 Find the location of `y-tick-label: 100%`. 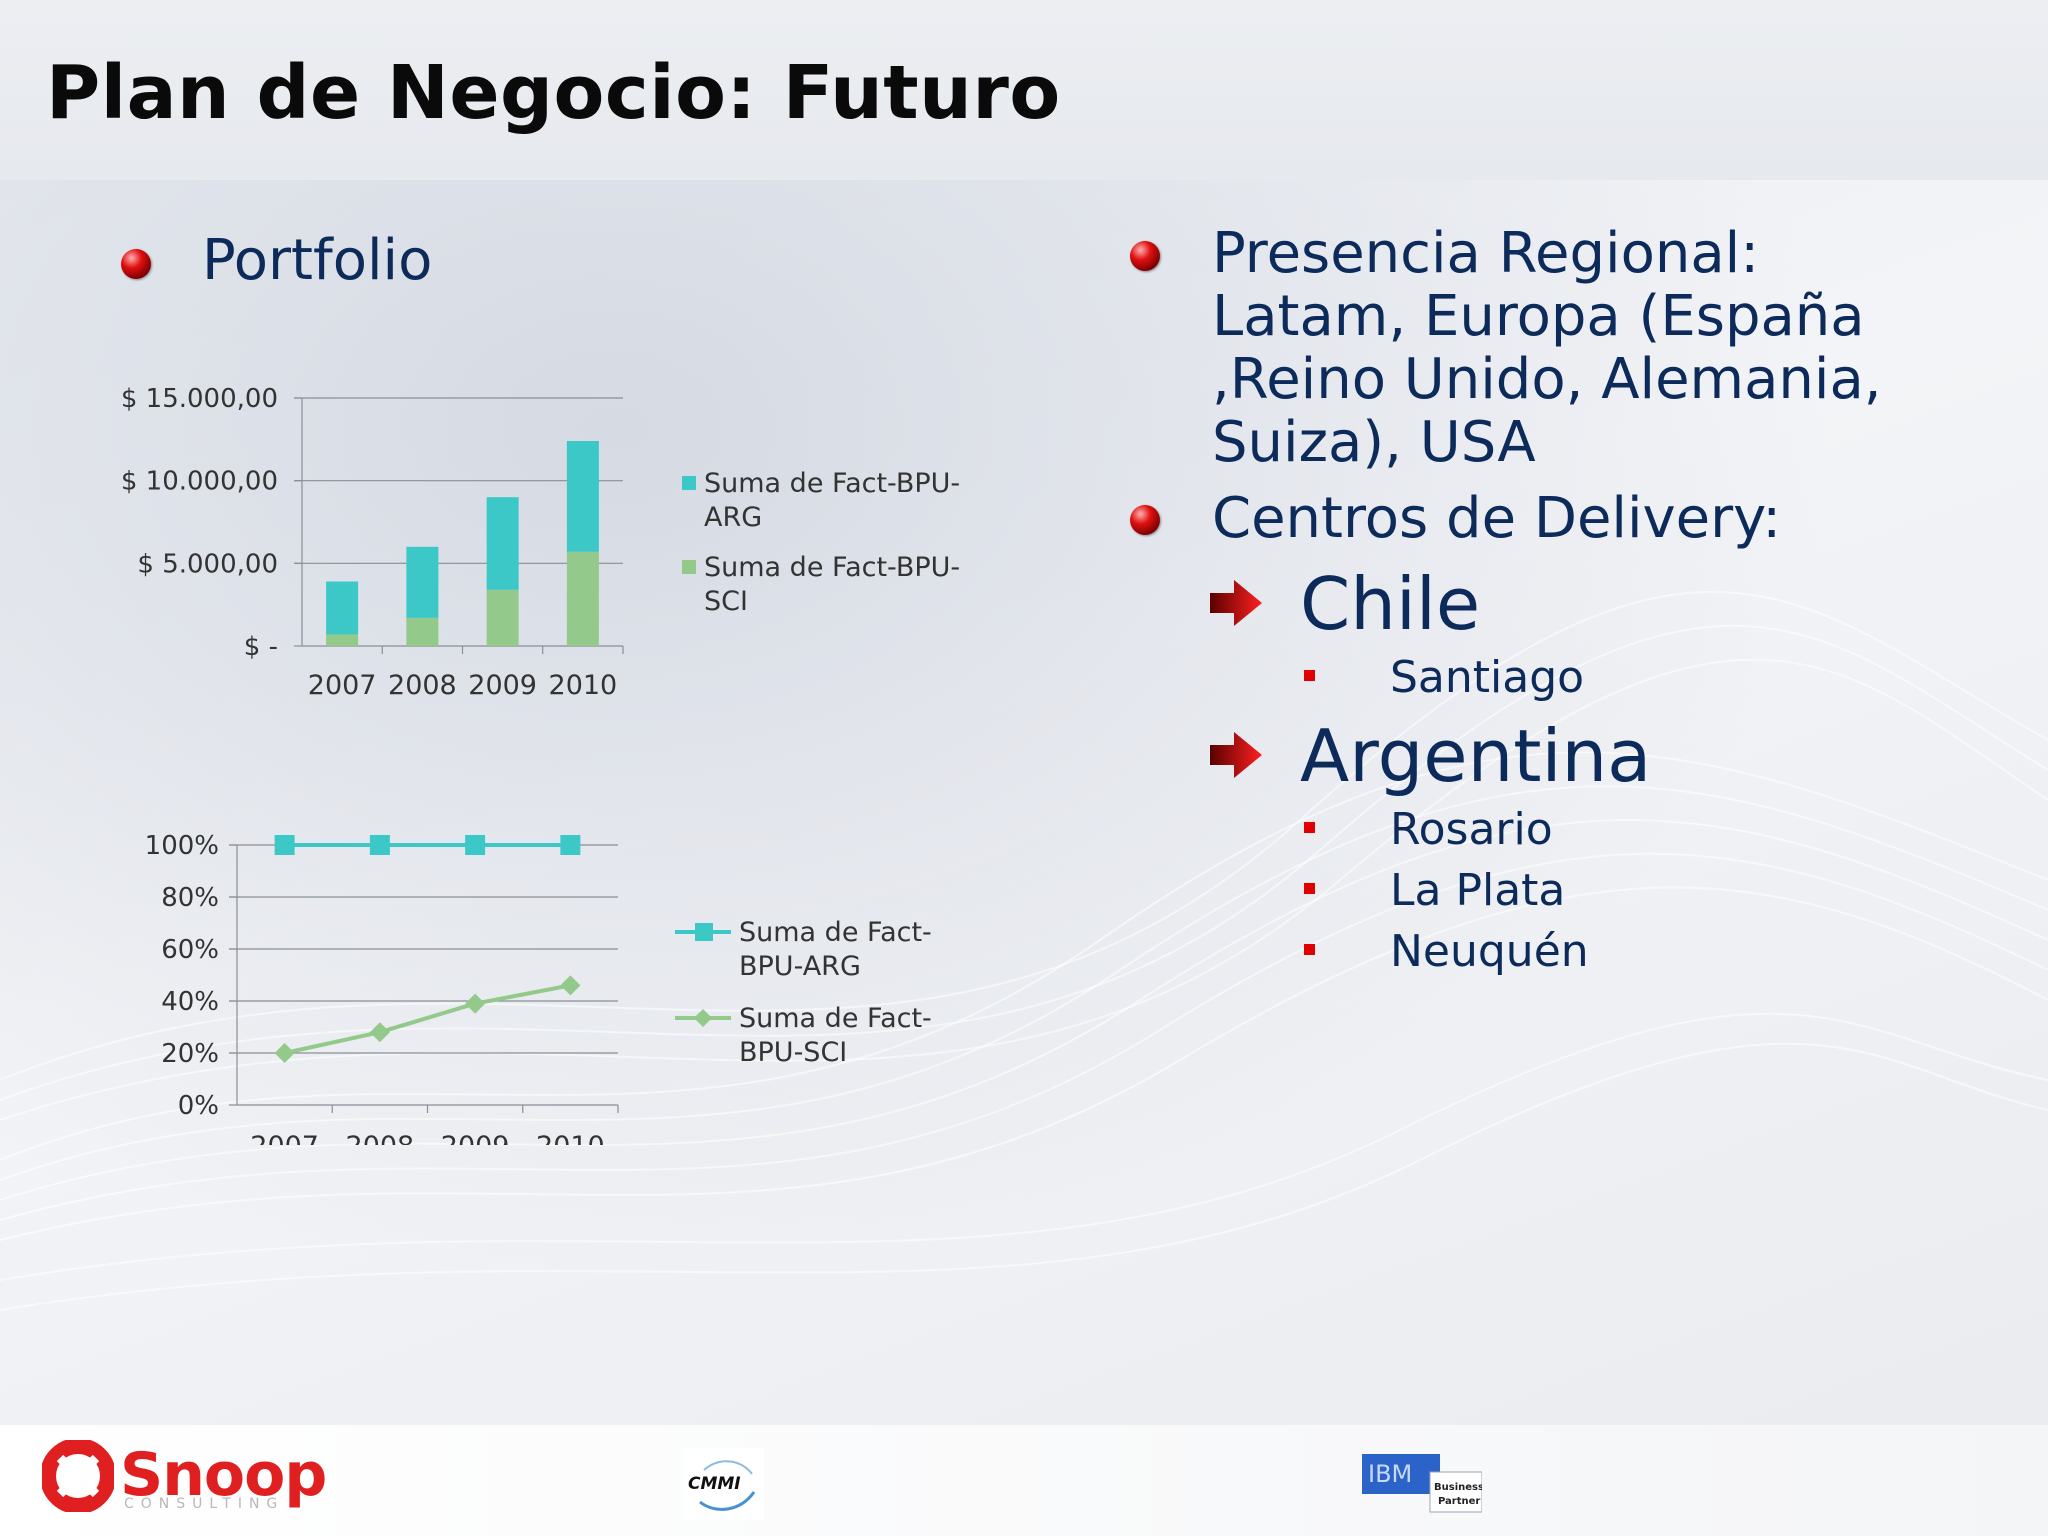

y-tick-label: 100% is located at coordinates (182, 846).